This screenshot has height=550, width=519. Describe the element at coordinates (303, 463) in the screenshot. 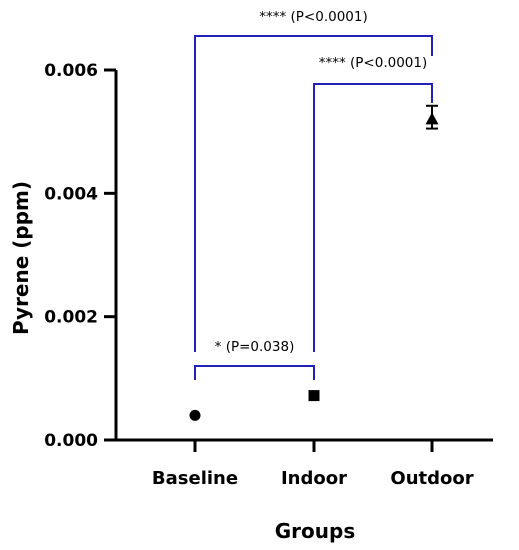

I see `x-axis: Baseline Indoor Outdoor` at that location.